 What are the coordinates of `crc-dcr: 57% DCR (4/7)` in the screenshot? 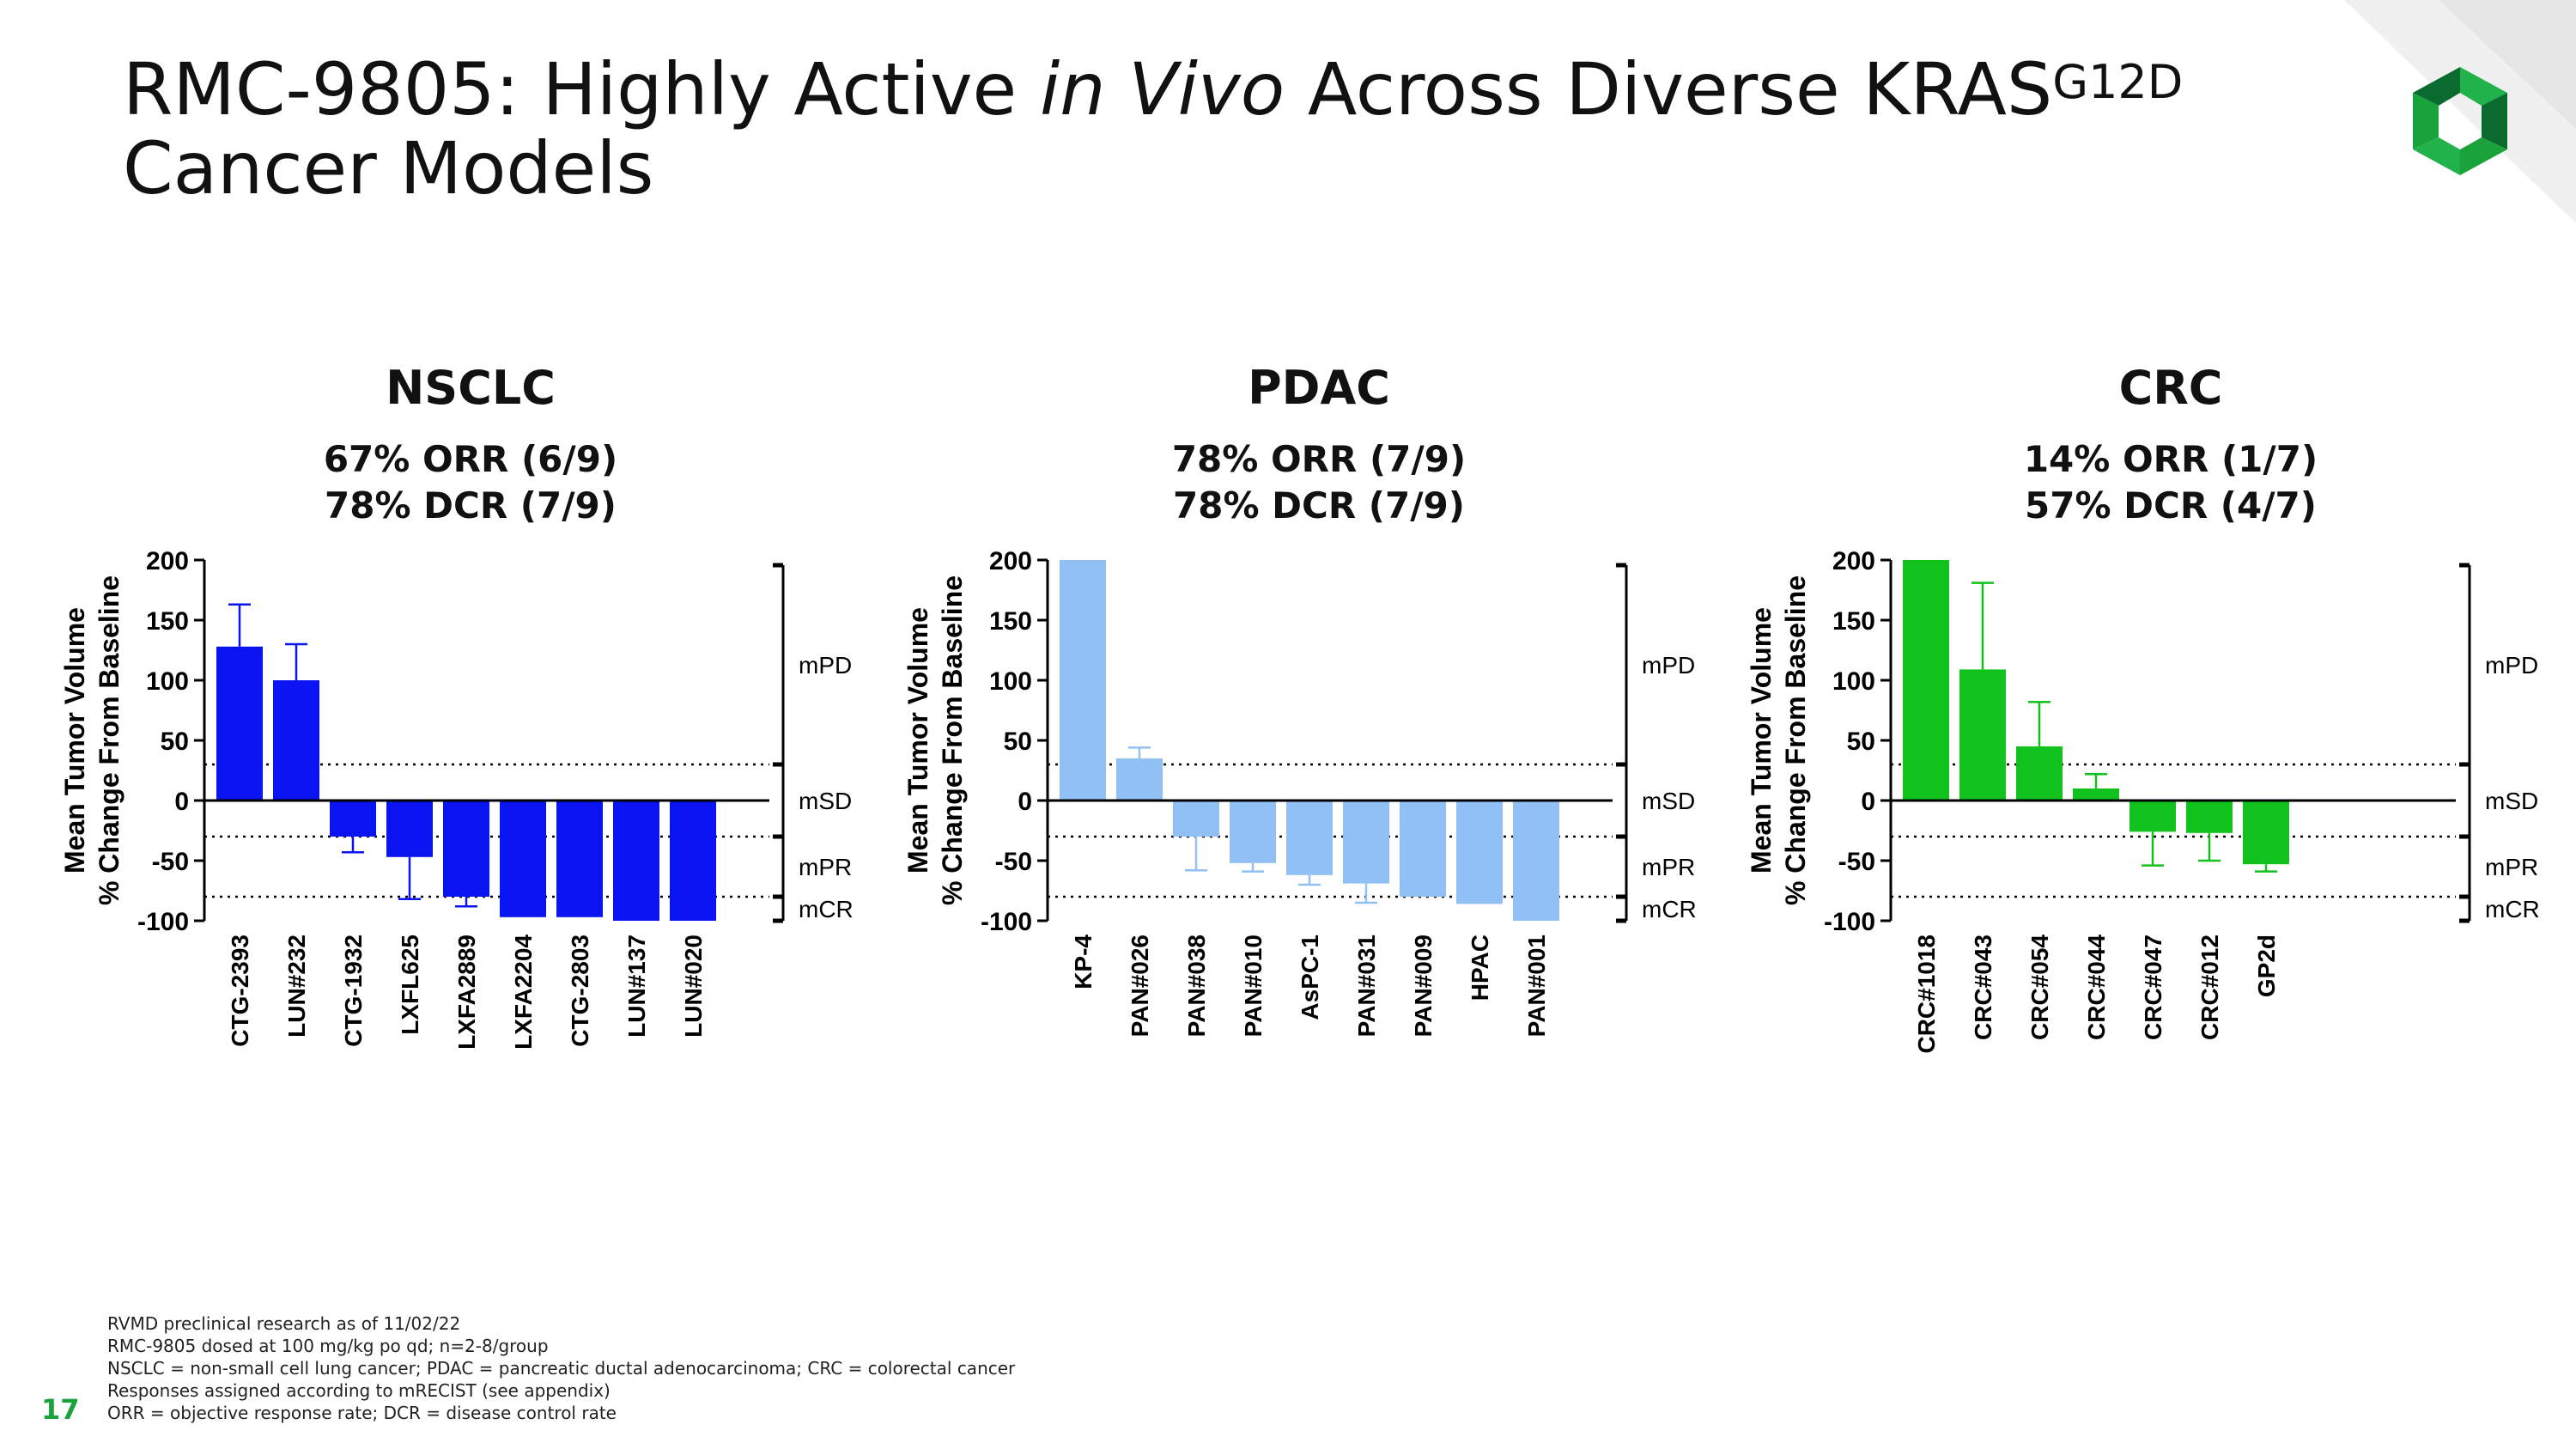 It's located at (2171, 505).